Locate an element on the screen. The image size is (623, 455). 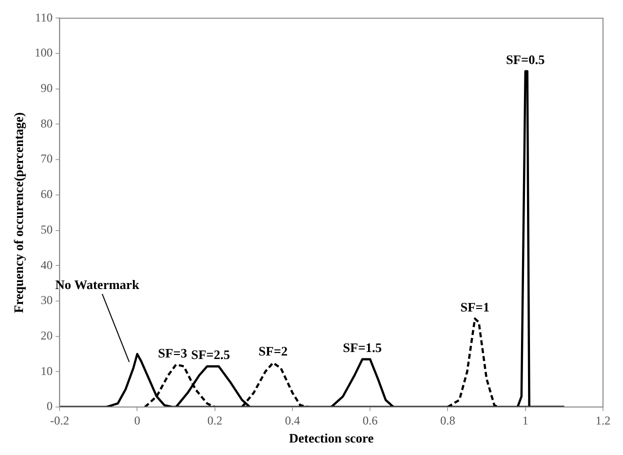
text: No Watermark is located at coordinates (97, 284).